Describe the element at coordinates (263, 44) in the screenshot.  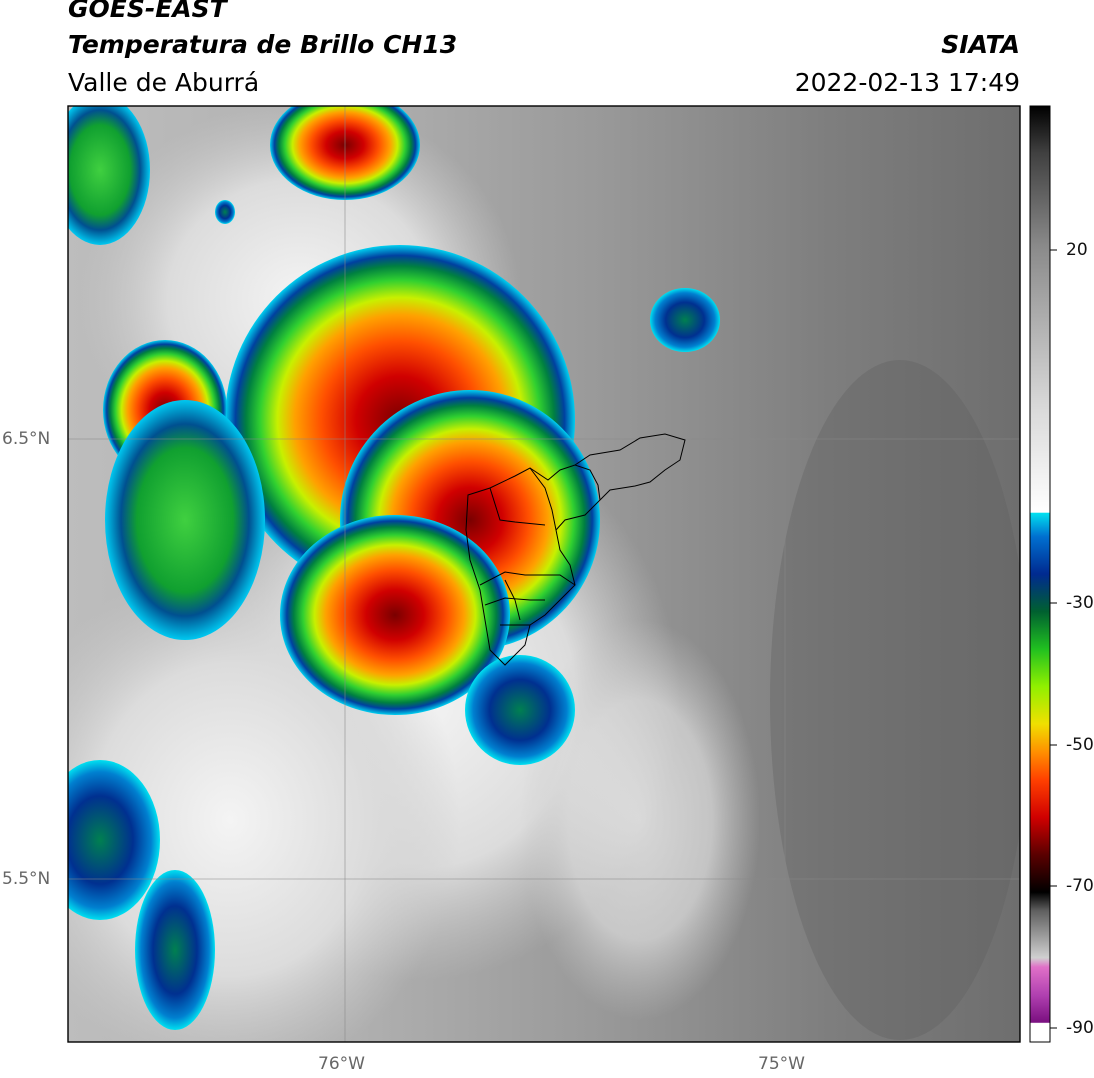
I see `title-product: Temperatura de Brillo CH13` at that location.